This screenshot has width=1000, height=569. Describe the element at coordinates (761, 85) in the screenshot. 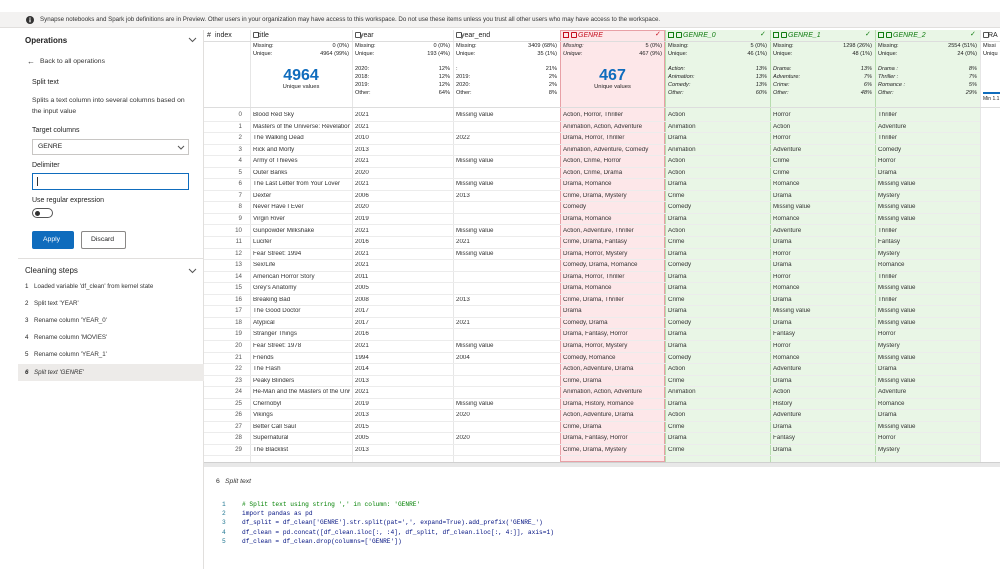

I see `stat-value: 13%` at that location.